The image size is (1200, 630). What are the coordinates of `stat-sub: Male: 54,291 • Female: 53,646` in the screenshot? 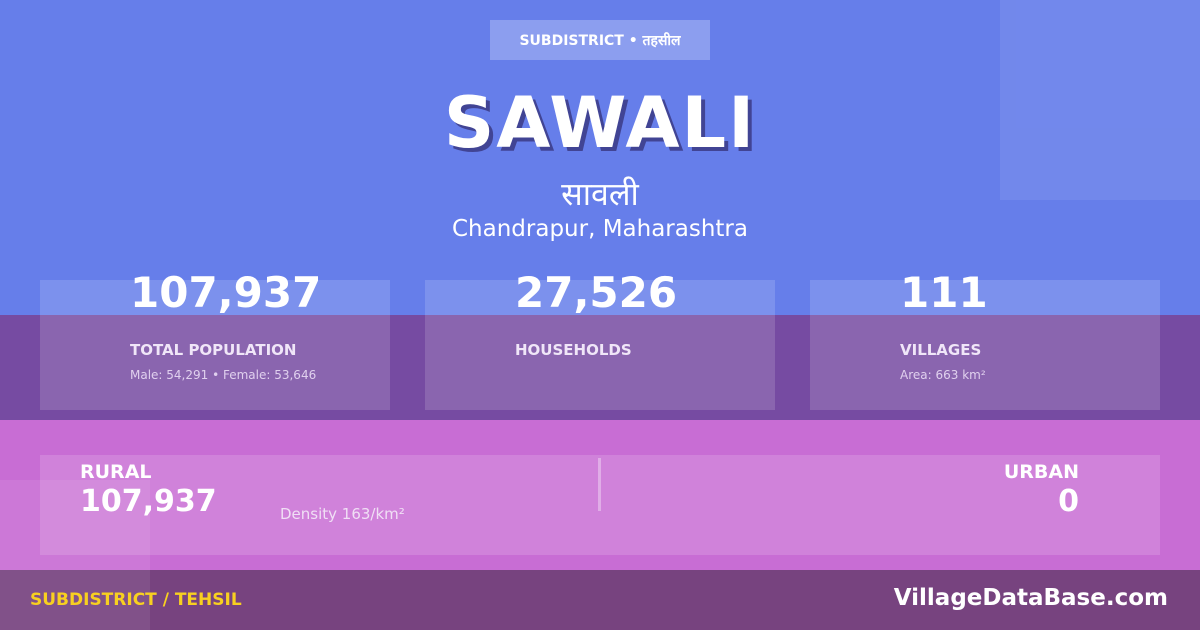 It's located at (223, 375).